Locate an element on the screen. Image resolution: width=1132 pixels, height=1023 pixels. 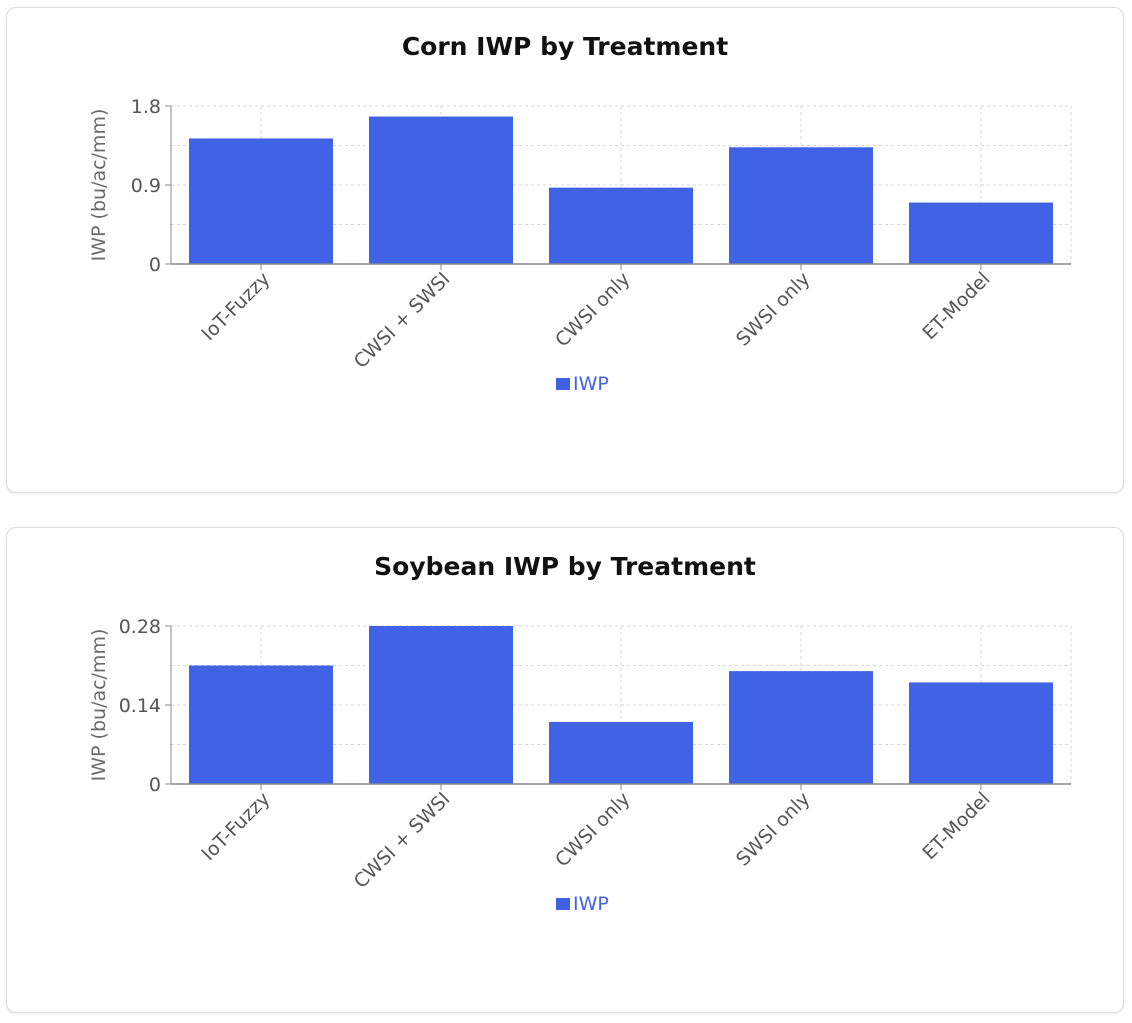
y-tick-label: 0.28 is located at coordinates (140, 627).